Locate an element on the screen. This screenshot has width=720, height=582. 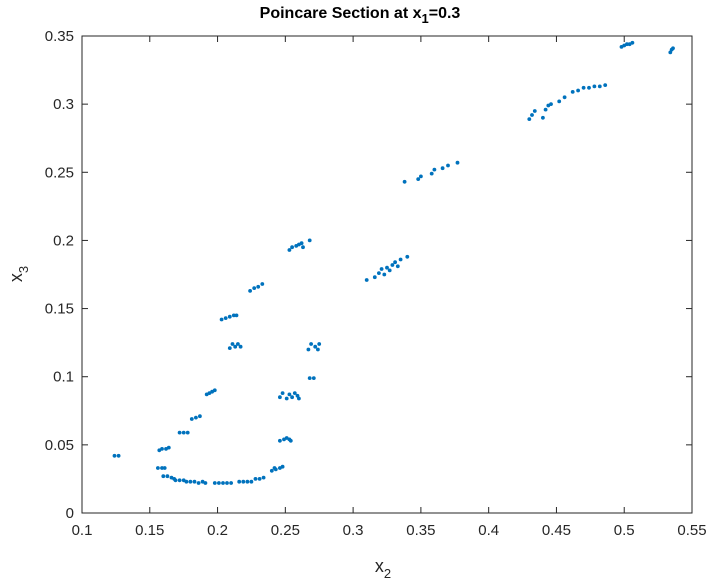
y-tick-label: 0.1 is located at coordinates (63, 377).